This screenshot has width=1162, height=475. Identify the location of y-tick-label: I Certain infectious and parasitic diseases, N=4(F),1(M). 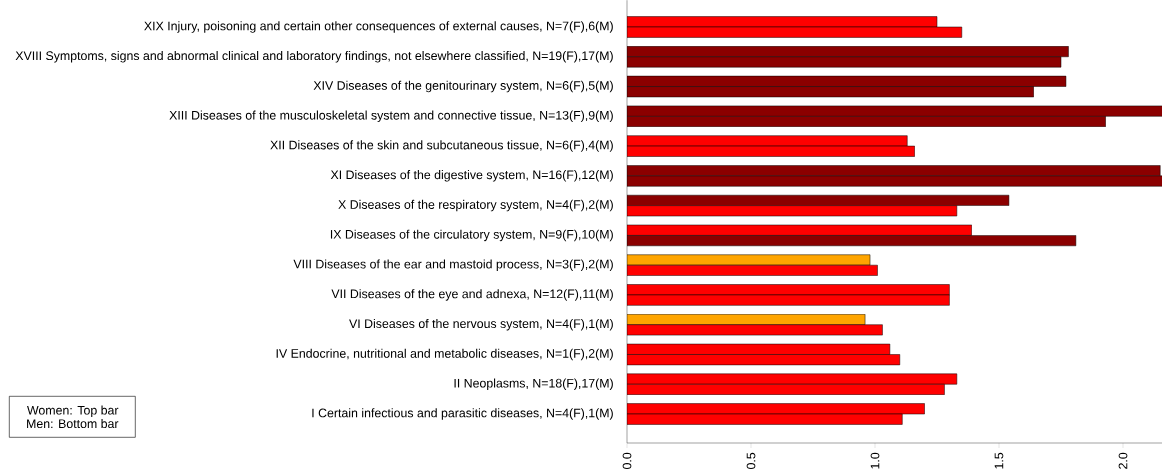
(462, 414).